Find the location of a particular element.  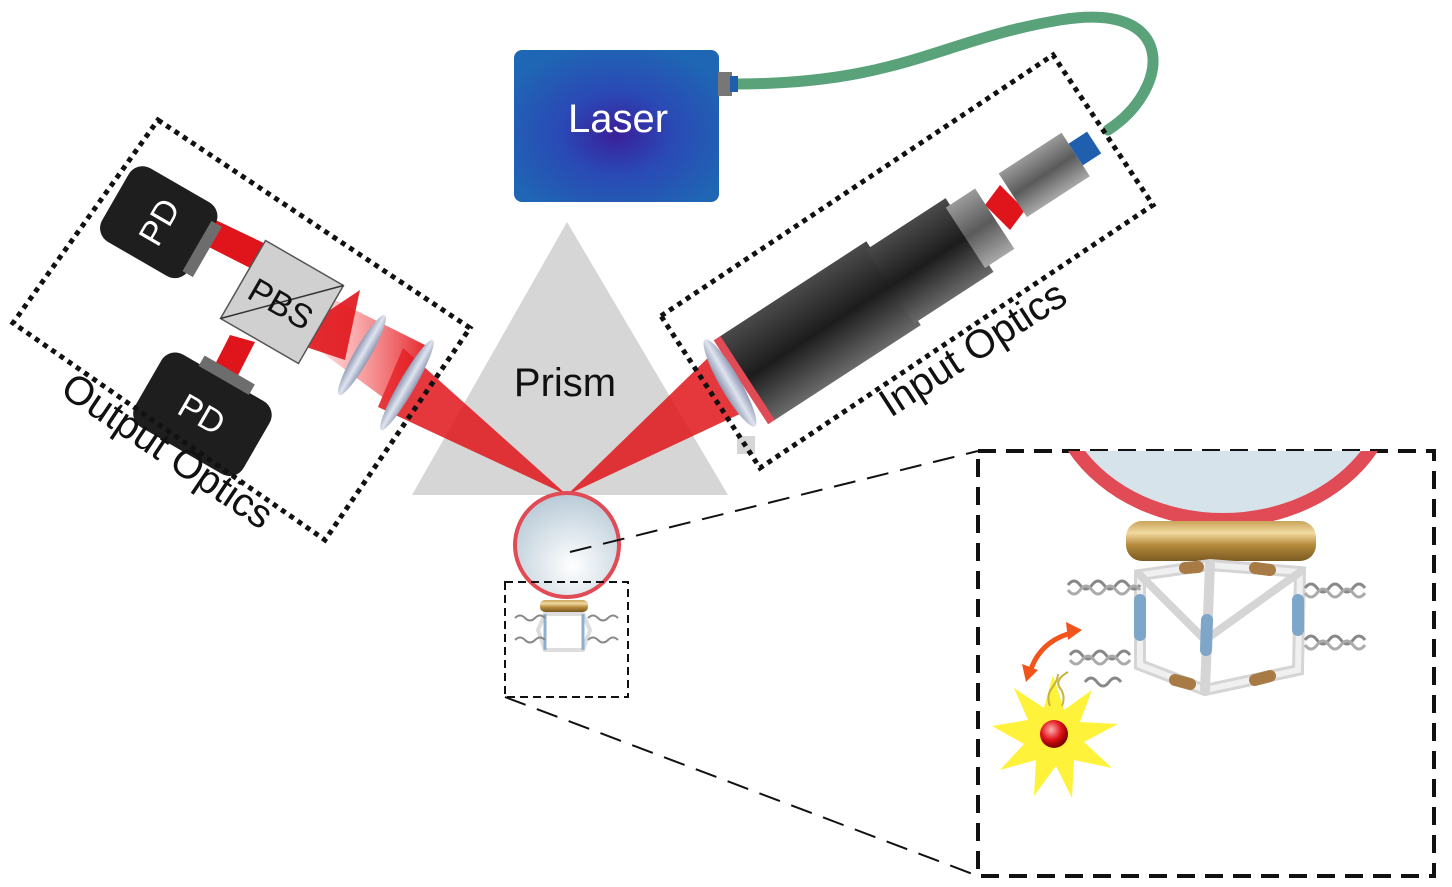

starburst-icon is located at coordinates (1055, 734).